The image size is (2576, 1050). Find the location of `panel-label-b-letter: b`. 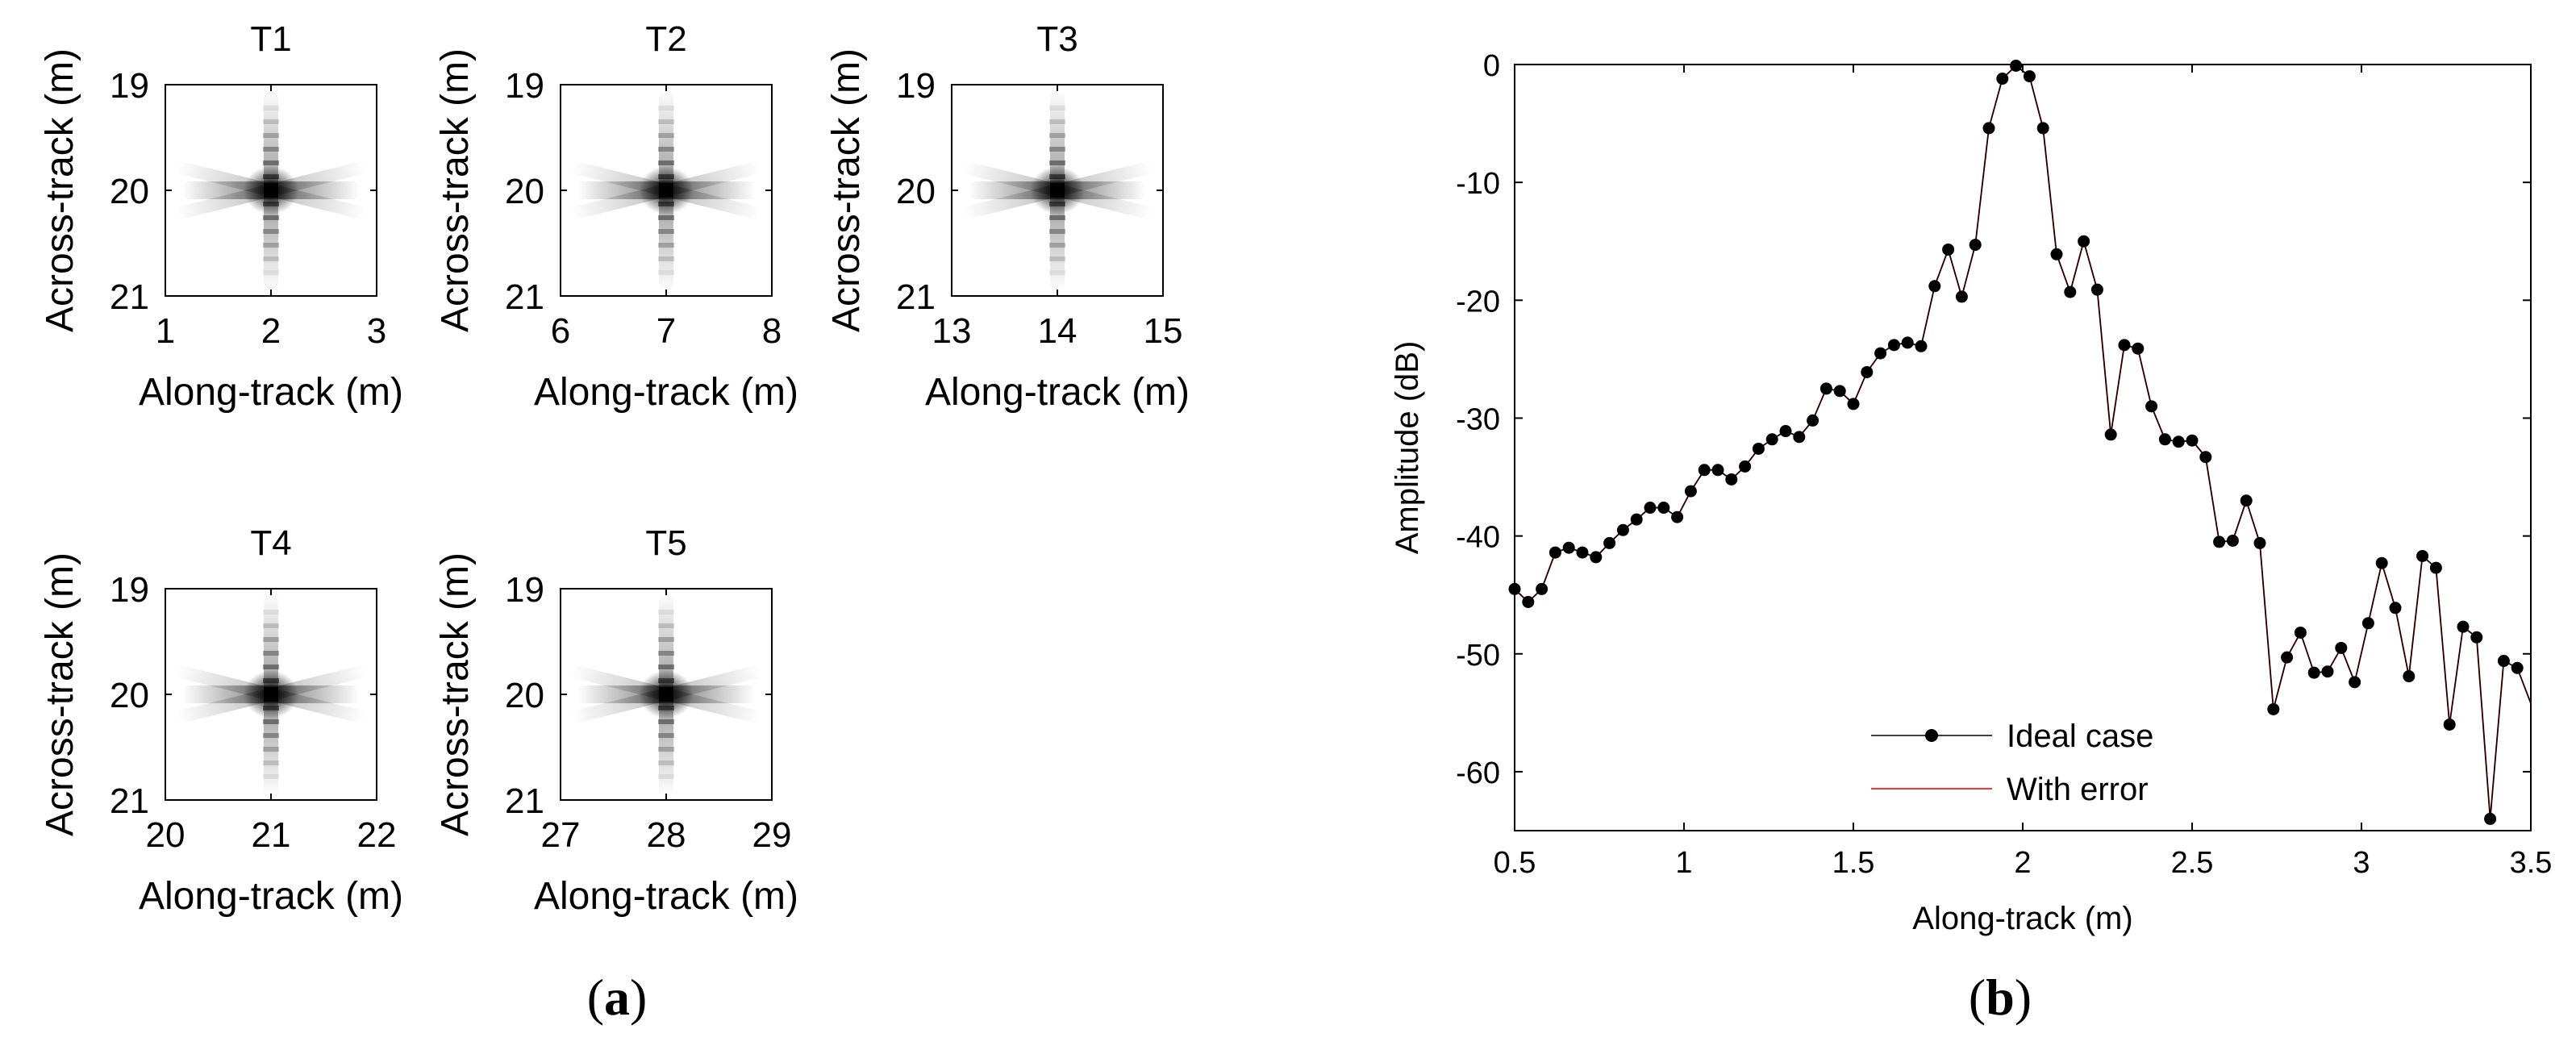

panel-label-b-letter: b is located at coordinates (2000, 997).